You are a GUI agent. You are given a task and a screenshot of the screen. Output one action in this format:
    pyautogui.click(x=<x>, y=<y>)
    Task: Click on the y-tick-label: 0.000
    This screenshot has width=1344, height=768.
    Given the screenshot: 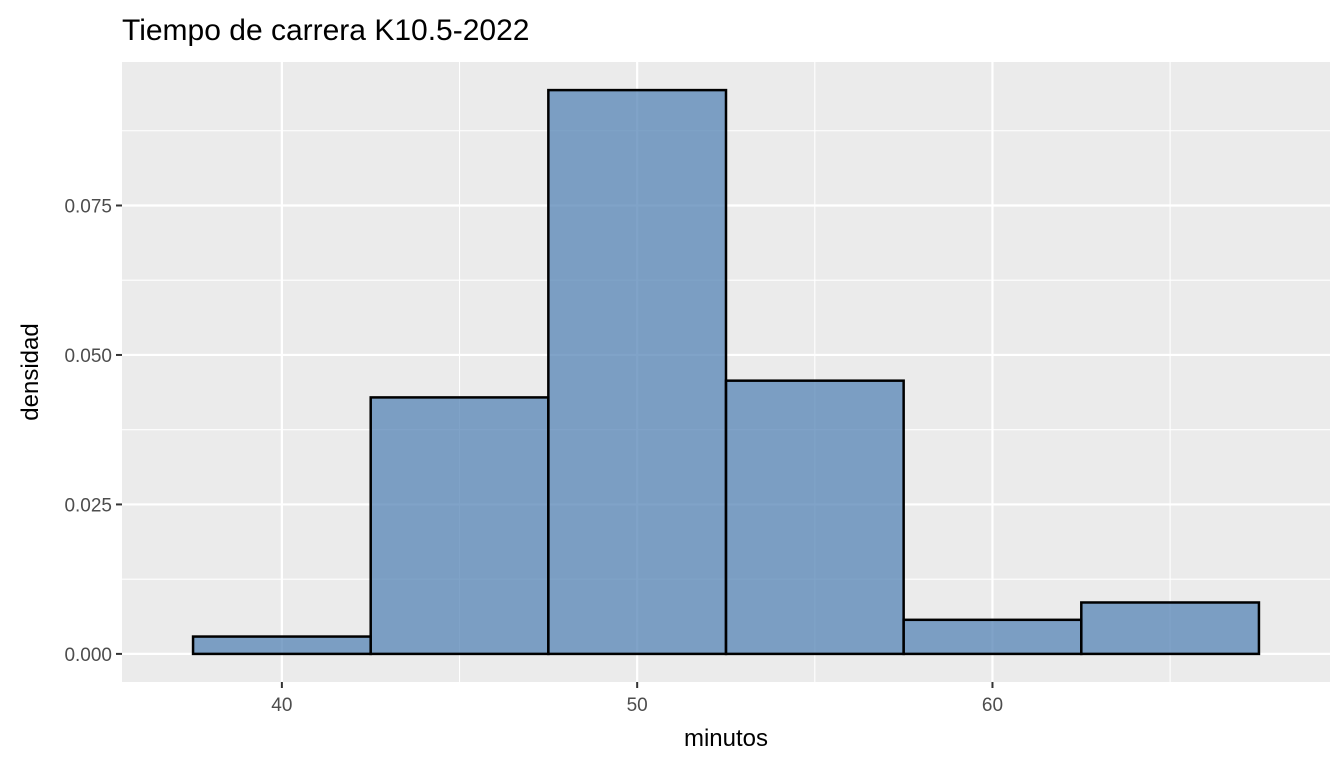 What is the action you would take?
    pyautogui.click(x=88, y=655)
    